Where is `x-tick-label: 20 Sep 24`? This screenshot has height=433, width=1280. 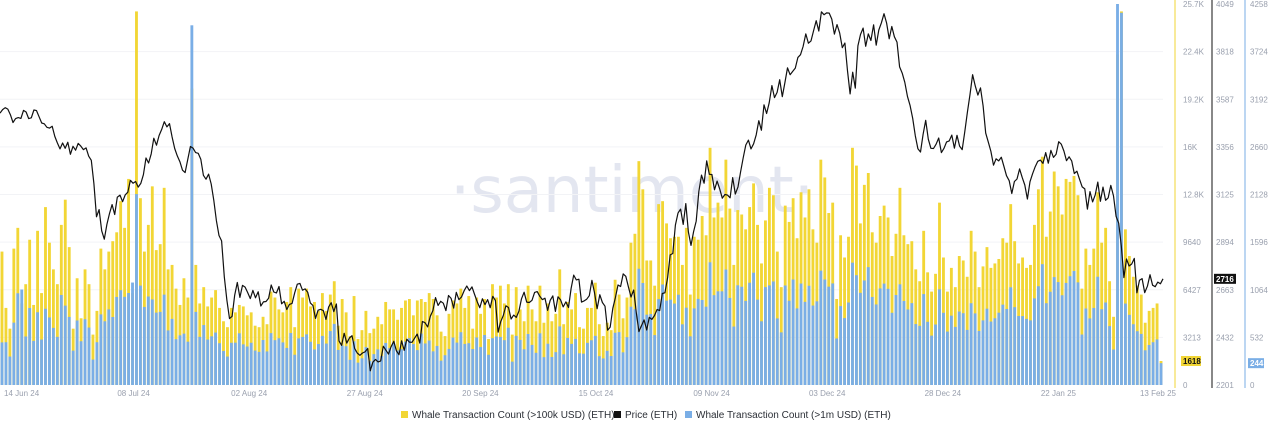 x-tick-label: 20 Sep 24 is located at coordinates (480, 393).